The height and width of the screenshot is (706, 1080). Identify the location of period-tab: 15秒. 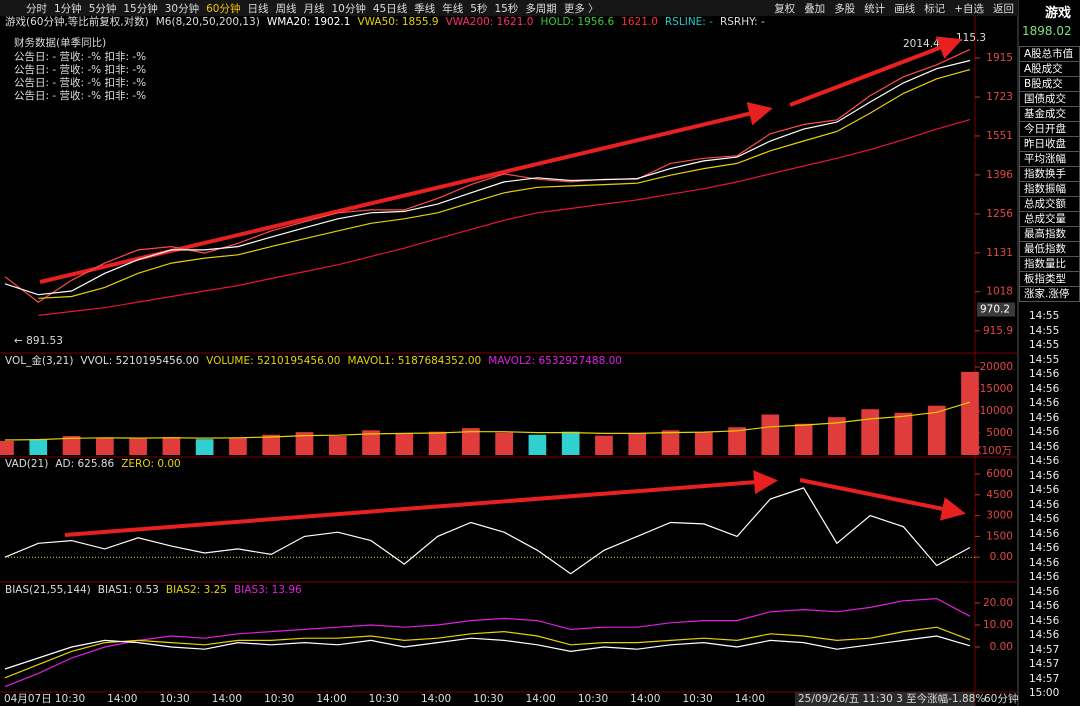
(506, 8).